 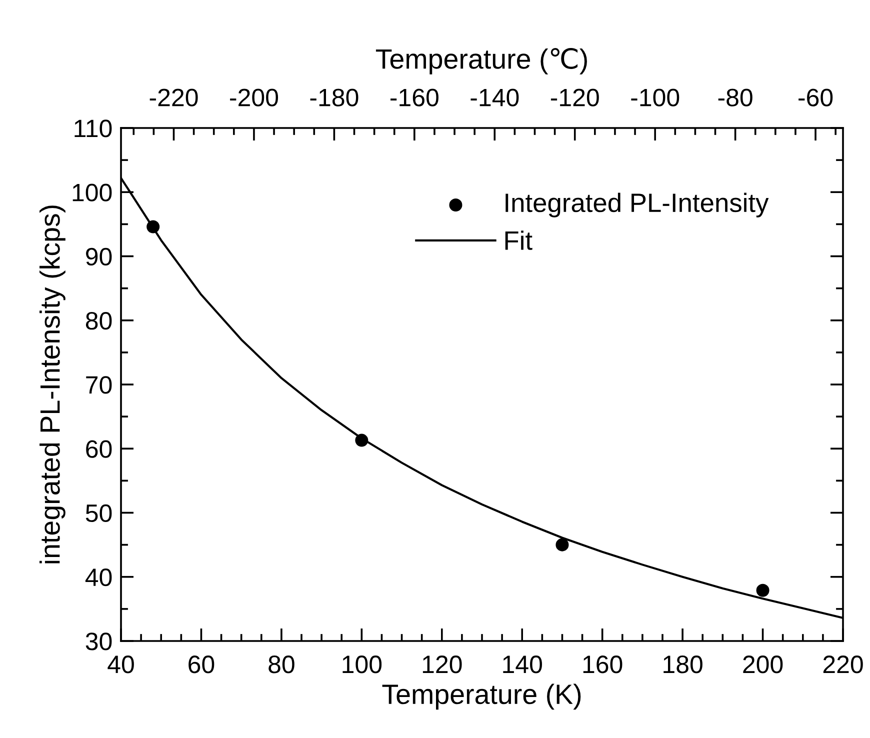 What do you see at coordinates (334, 97) in the screenshot?
I see `x2-tick-label: -180` at bounding box center [334, 97].